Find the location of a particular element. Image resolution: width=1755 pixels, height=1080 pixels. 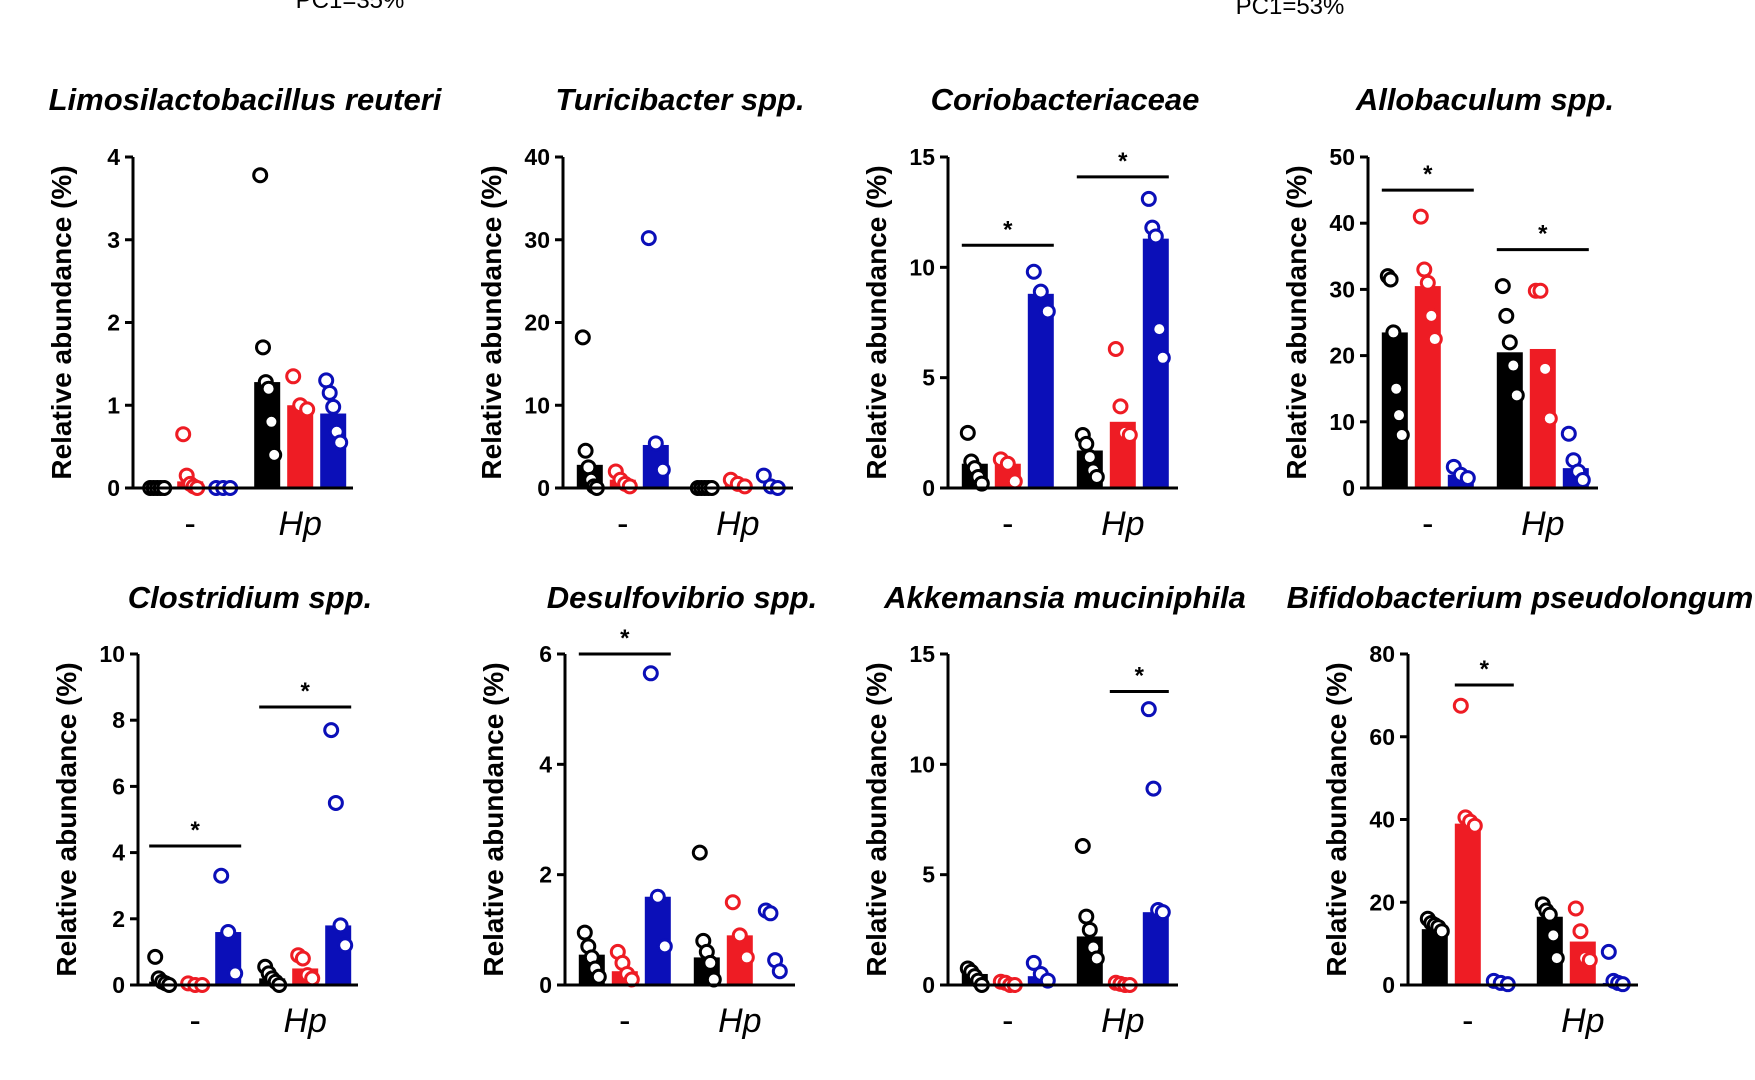

chart-title: Bifidobacterium pseudolongum is located at coordinates (1520, 597).